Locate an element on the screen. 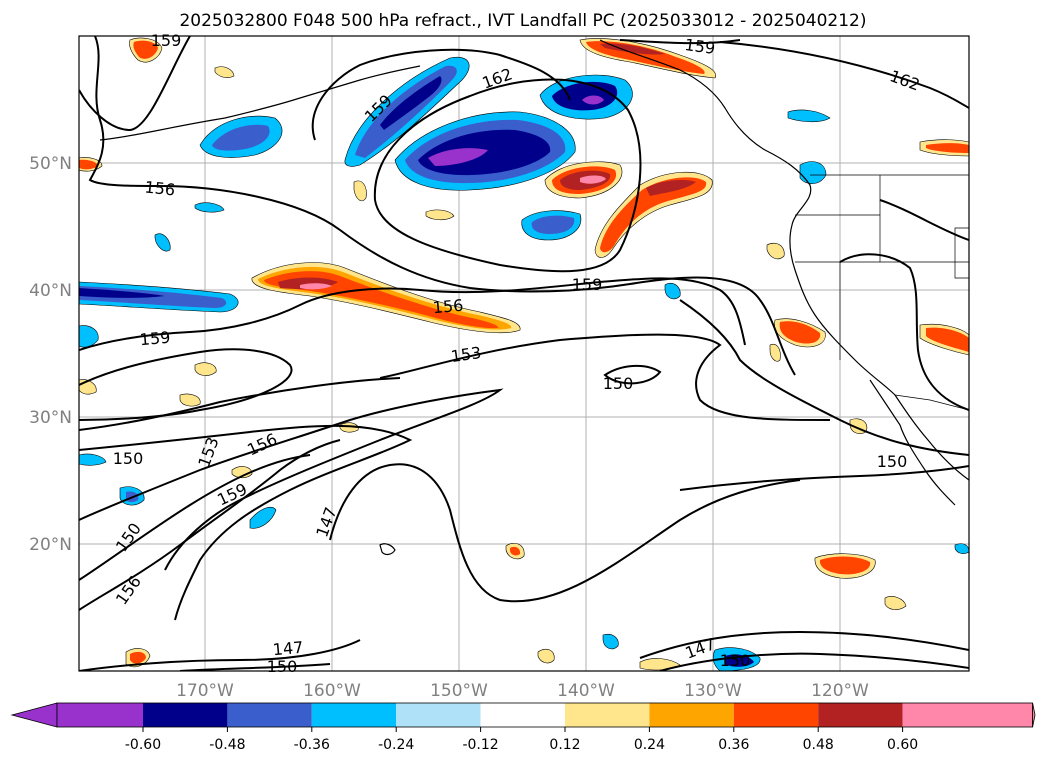  colorbar-tick-label: -0.60 is located at coordinates (143, 745).